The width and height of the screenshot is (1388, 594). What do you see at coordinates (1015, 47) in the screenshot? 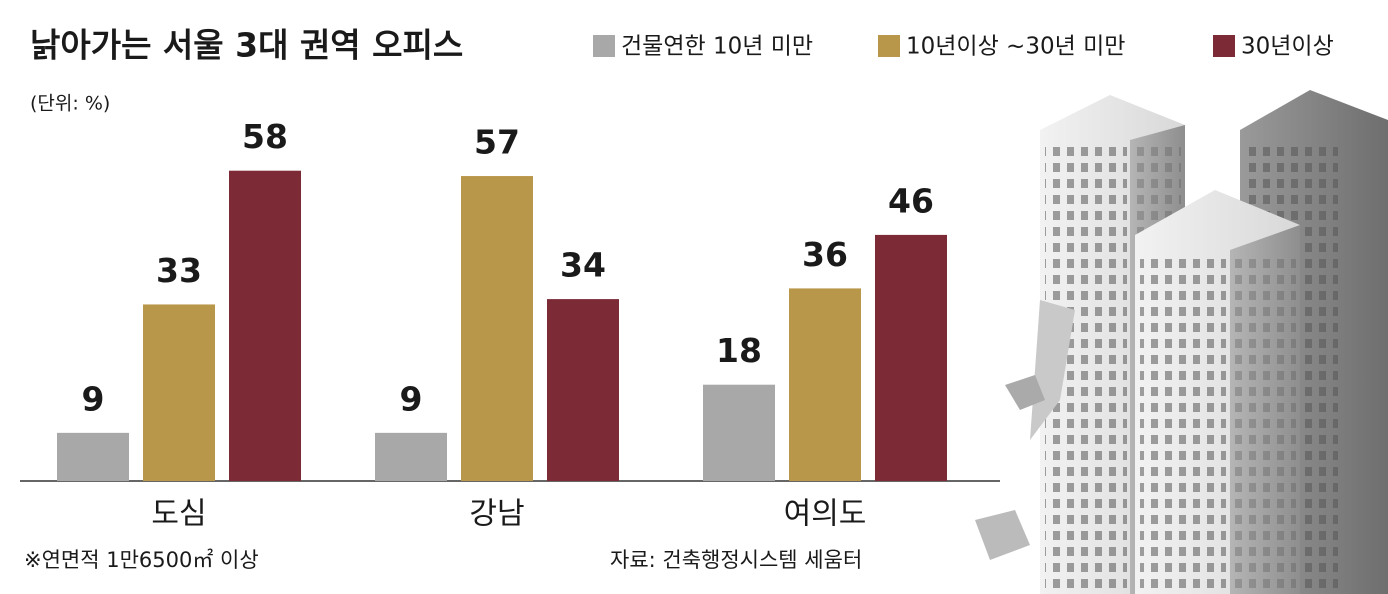
I see `legend-label: 10년이상 ~30년 미만` at bounding box center [1015, 47].